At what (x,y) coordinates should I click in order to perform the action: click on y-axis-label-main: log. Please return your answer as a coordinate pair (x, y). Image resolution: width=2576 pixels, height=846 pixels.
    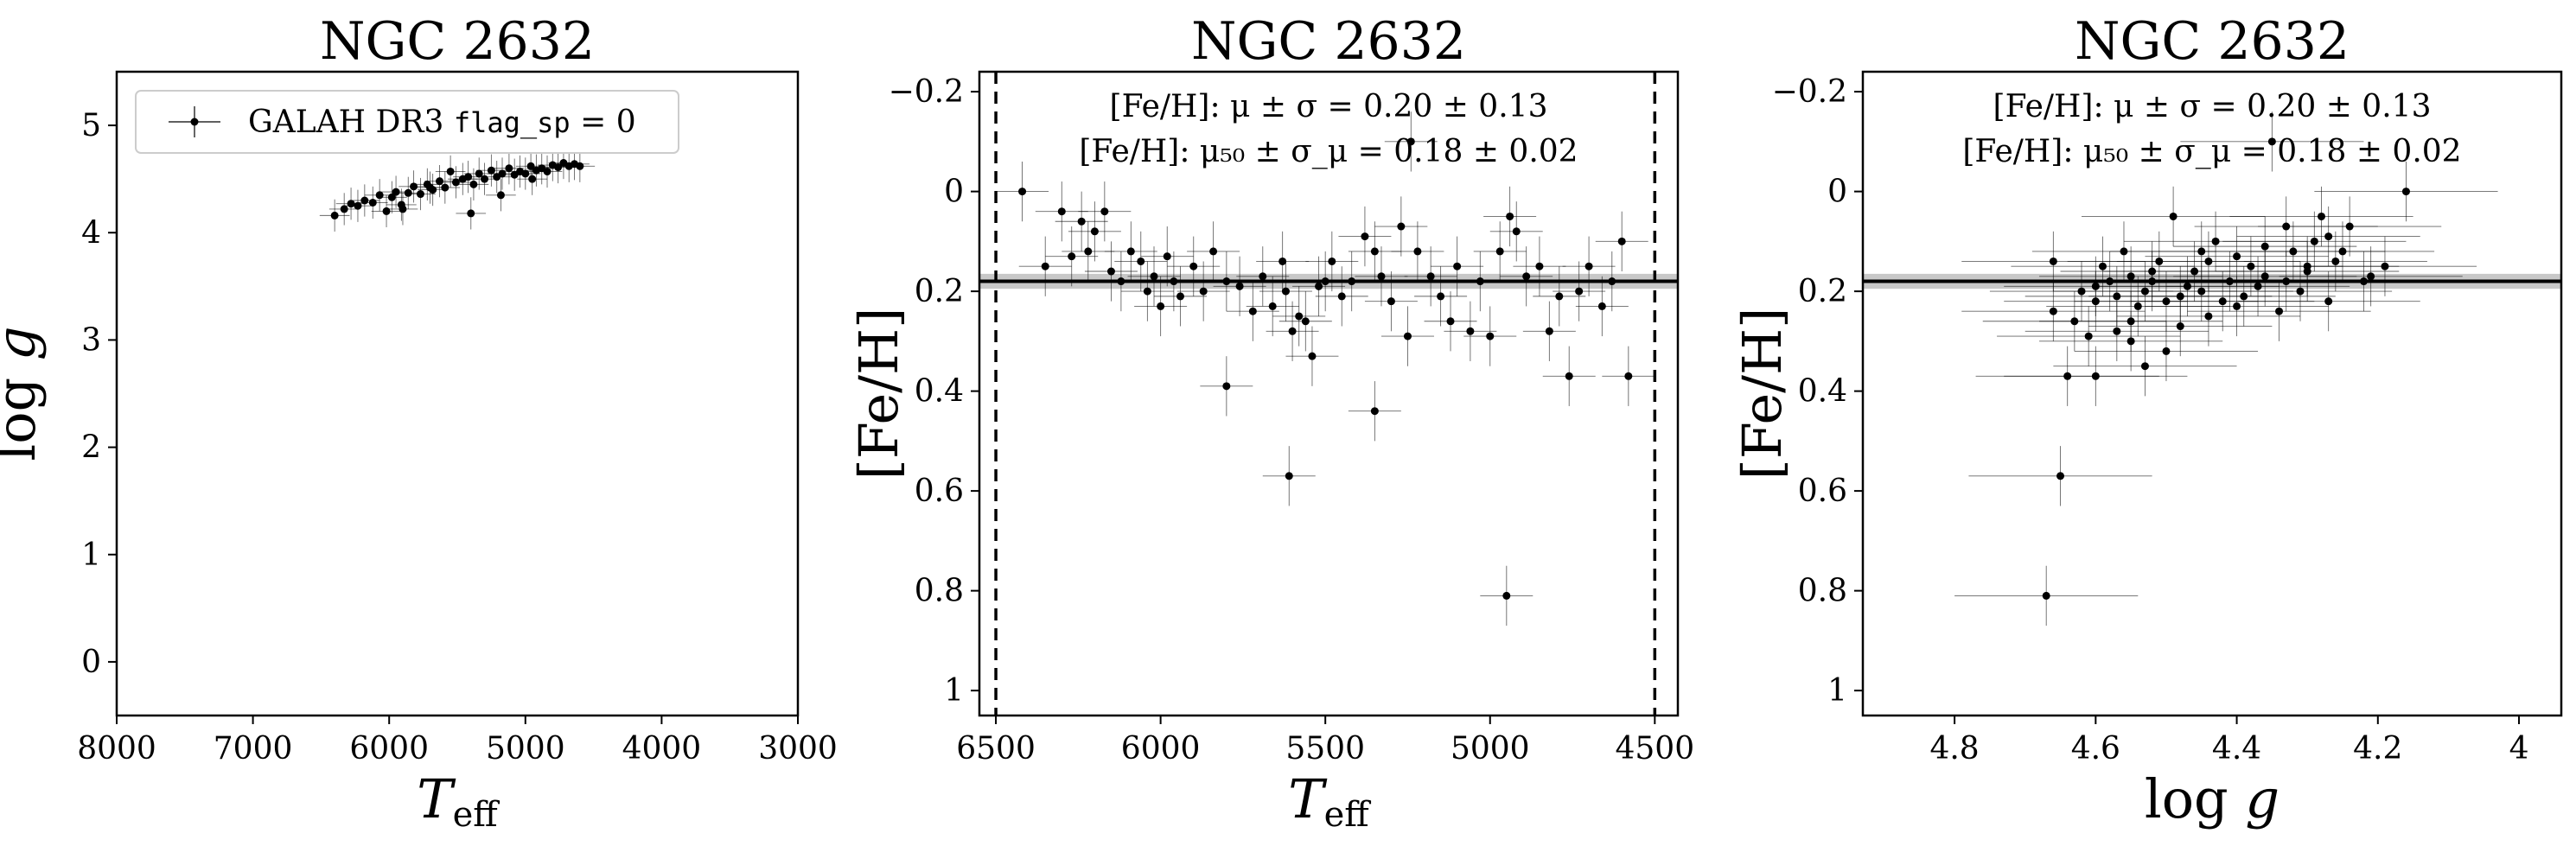
    Looking at the image, I should click on (24, 410).